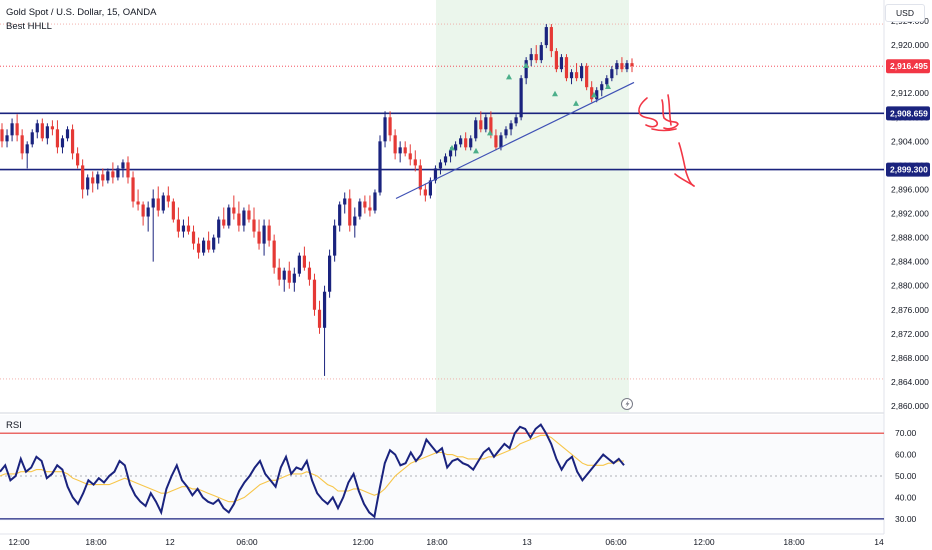 The image size is (932, 550). Describe the element at coordinates (81, 12) in the screenshot. I see `chart-title: Gold Spot / U.S. Dollar, 15, OANDA` at that location.